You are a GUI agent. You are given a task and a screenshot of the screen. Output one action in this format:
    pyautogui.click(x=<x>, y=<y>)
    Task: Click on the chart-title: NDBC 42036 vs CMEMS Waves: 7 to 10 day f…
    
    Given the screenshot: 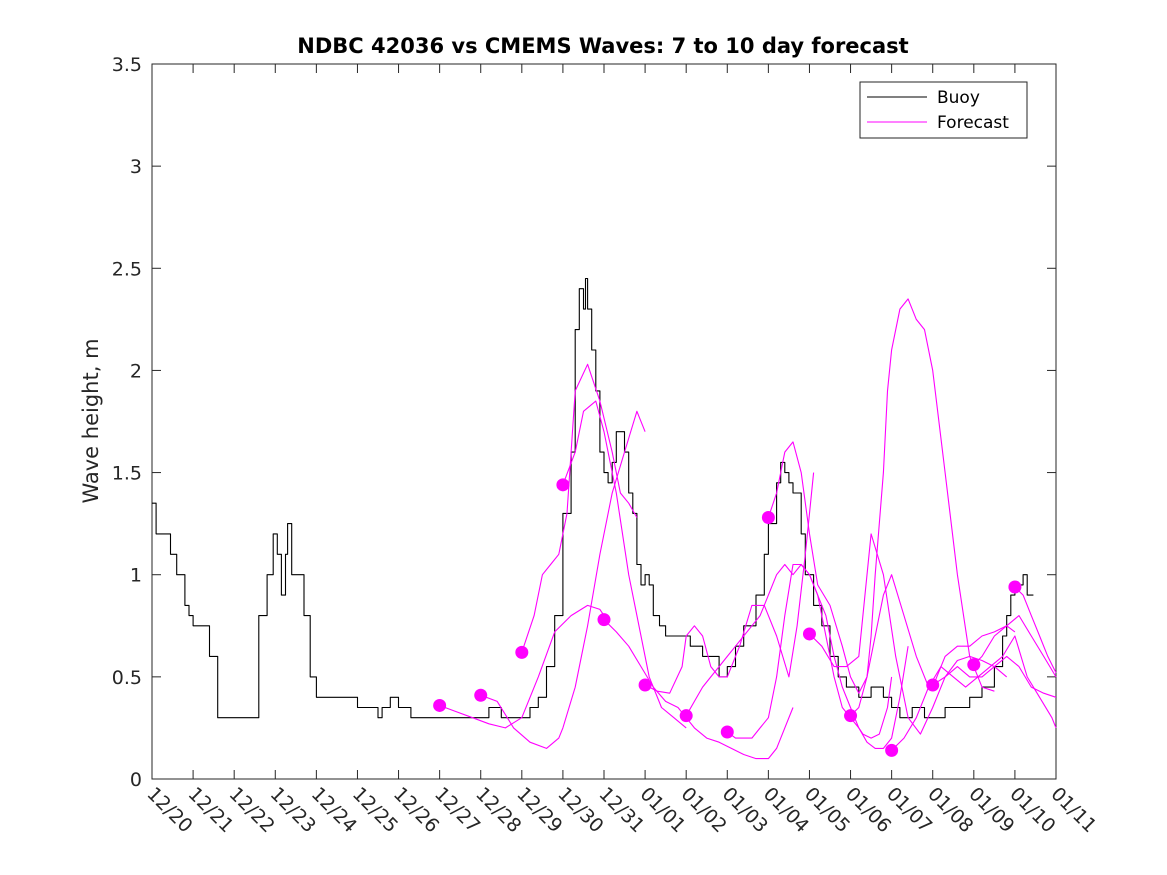 What is the action you would take?
    pyautogui.click(x=602, y=46)
    